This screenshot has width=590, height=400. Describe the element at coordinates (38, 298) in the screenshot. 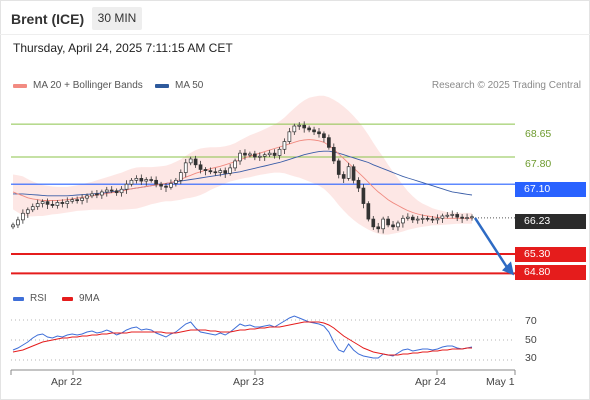

I see `legend-rsi-label: RSI` at that location.